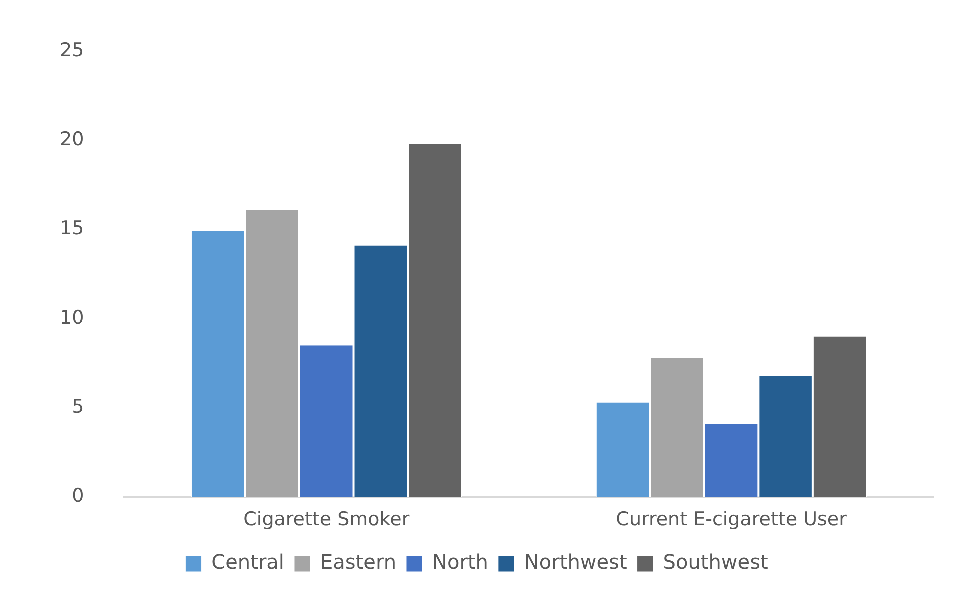 This screenshot has width=979, height=594. What do you see at coordinates (78, 496) in the screenshot?
I see `y-tick-label: 0` at bounding box center [78, 496].